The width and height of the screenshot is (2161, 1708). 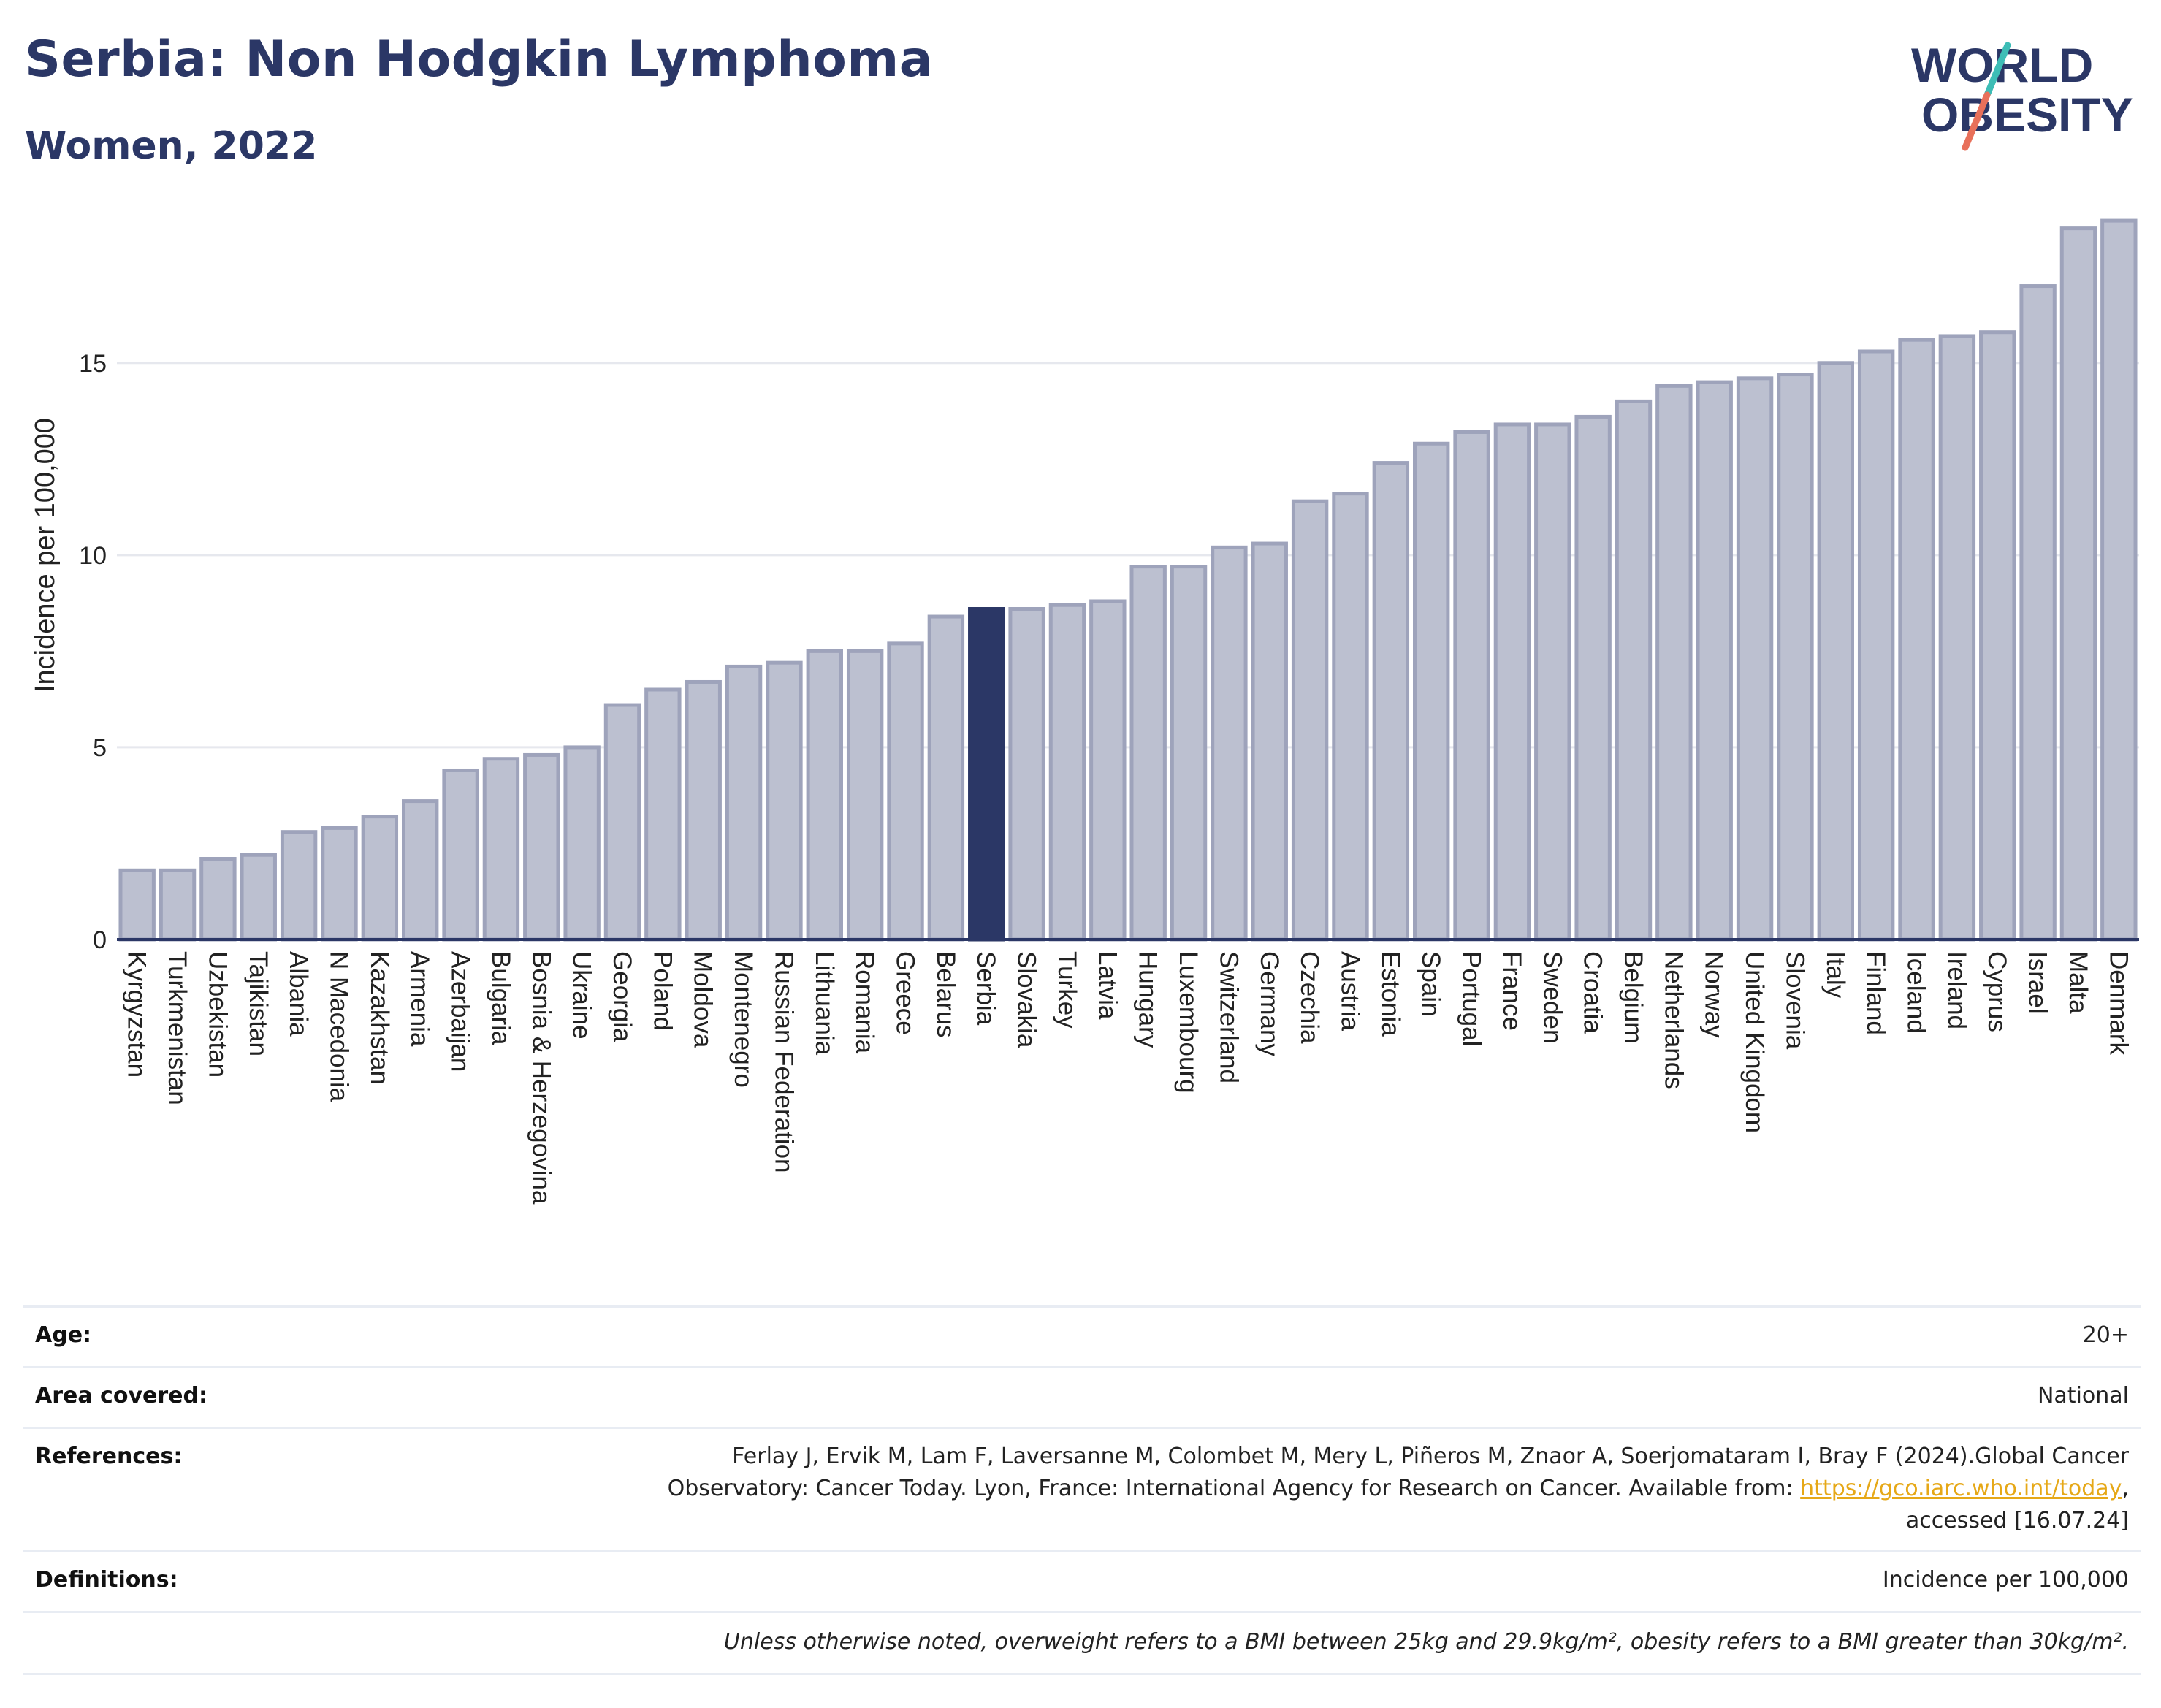 I want to click on x-tick-label: Malta, so click(x=2078, y=982).